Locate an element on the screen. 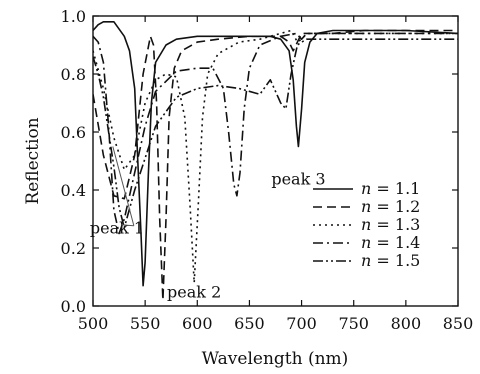  annotation-peak-2: peak 2 is located at coordinates (194, 292).